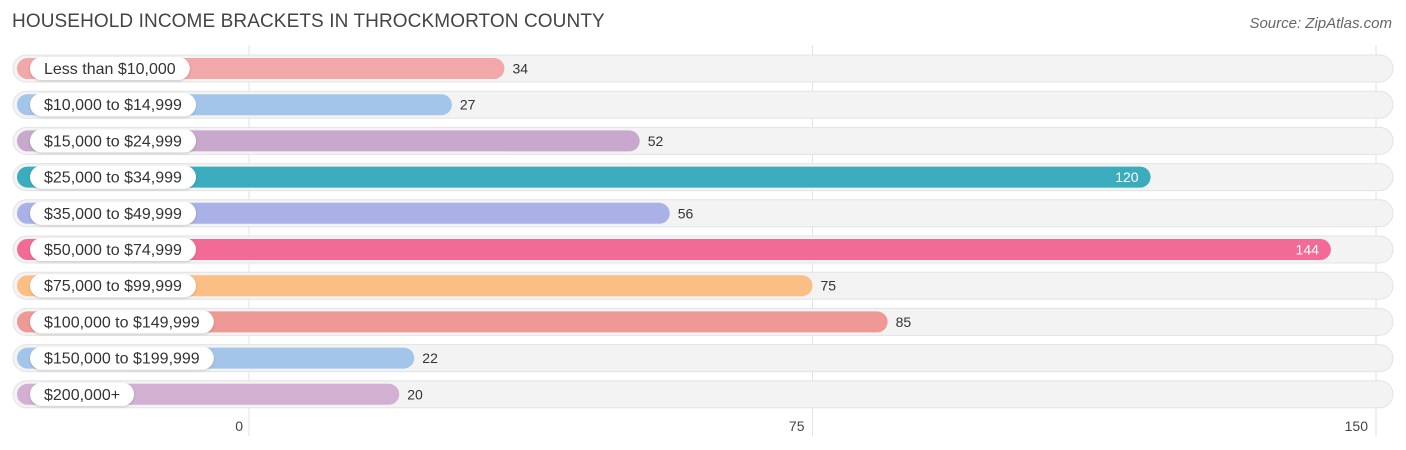 This screenshot has width=1406, height=450. I want to click on value-label: 85, so click(904, 322).